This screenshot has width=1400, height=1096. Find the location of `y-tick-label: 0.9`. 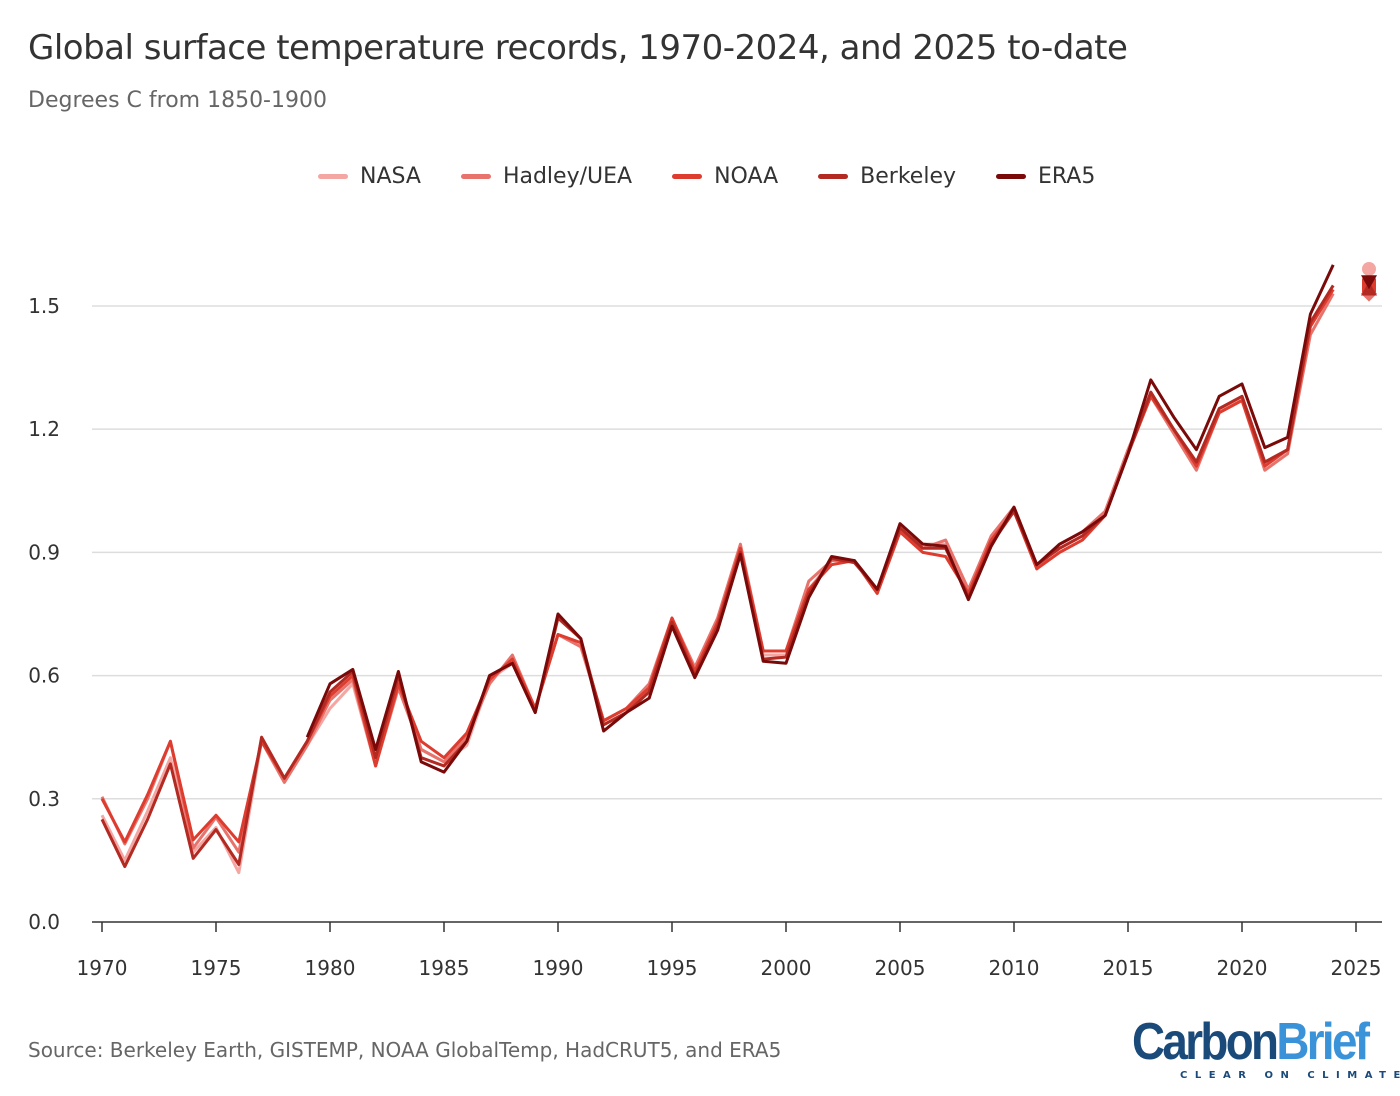

y-tick-label: 0.9 is located at coordinates (44, 552).